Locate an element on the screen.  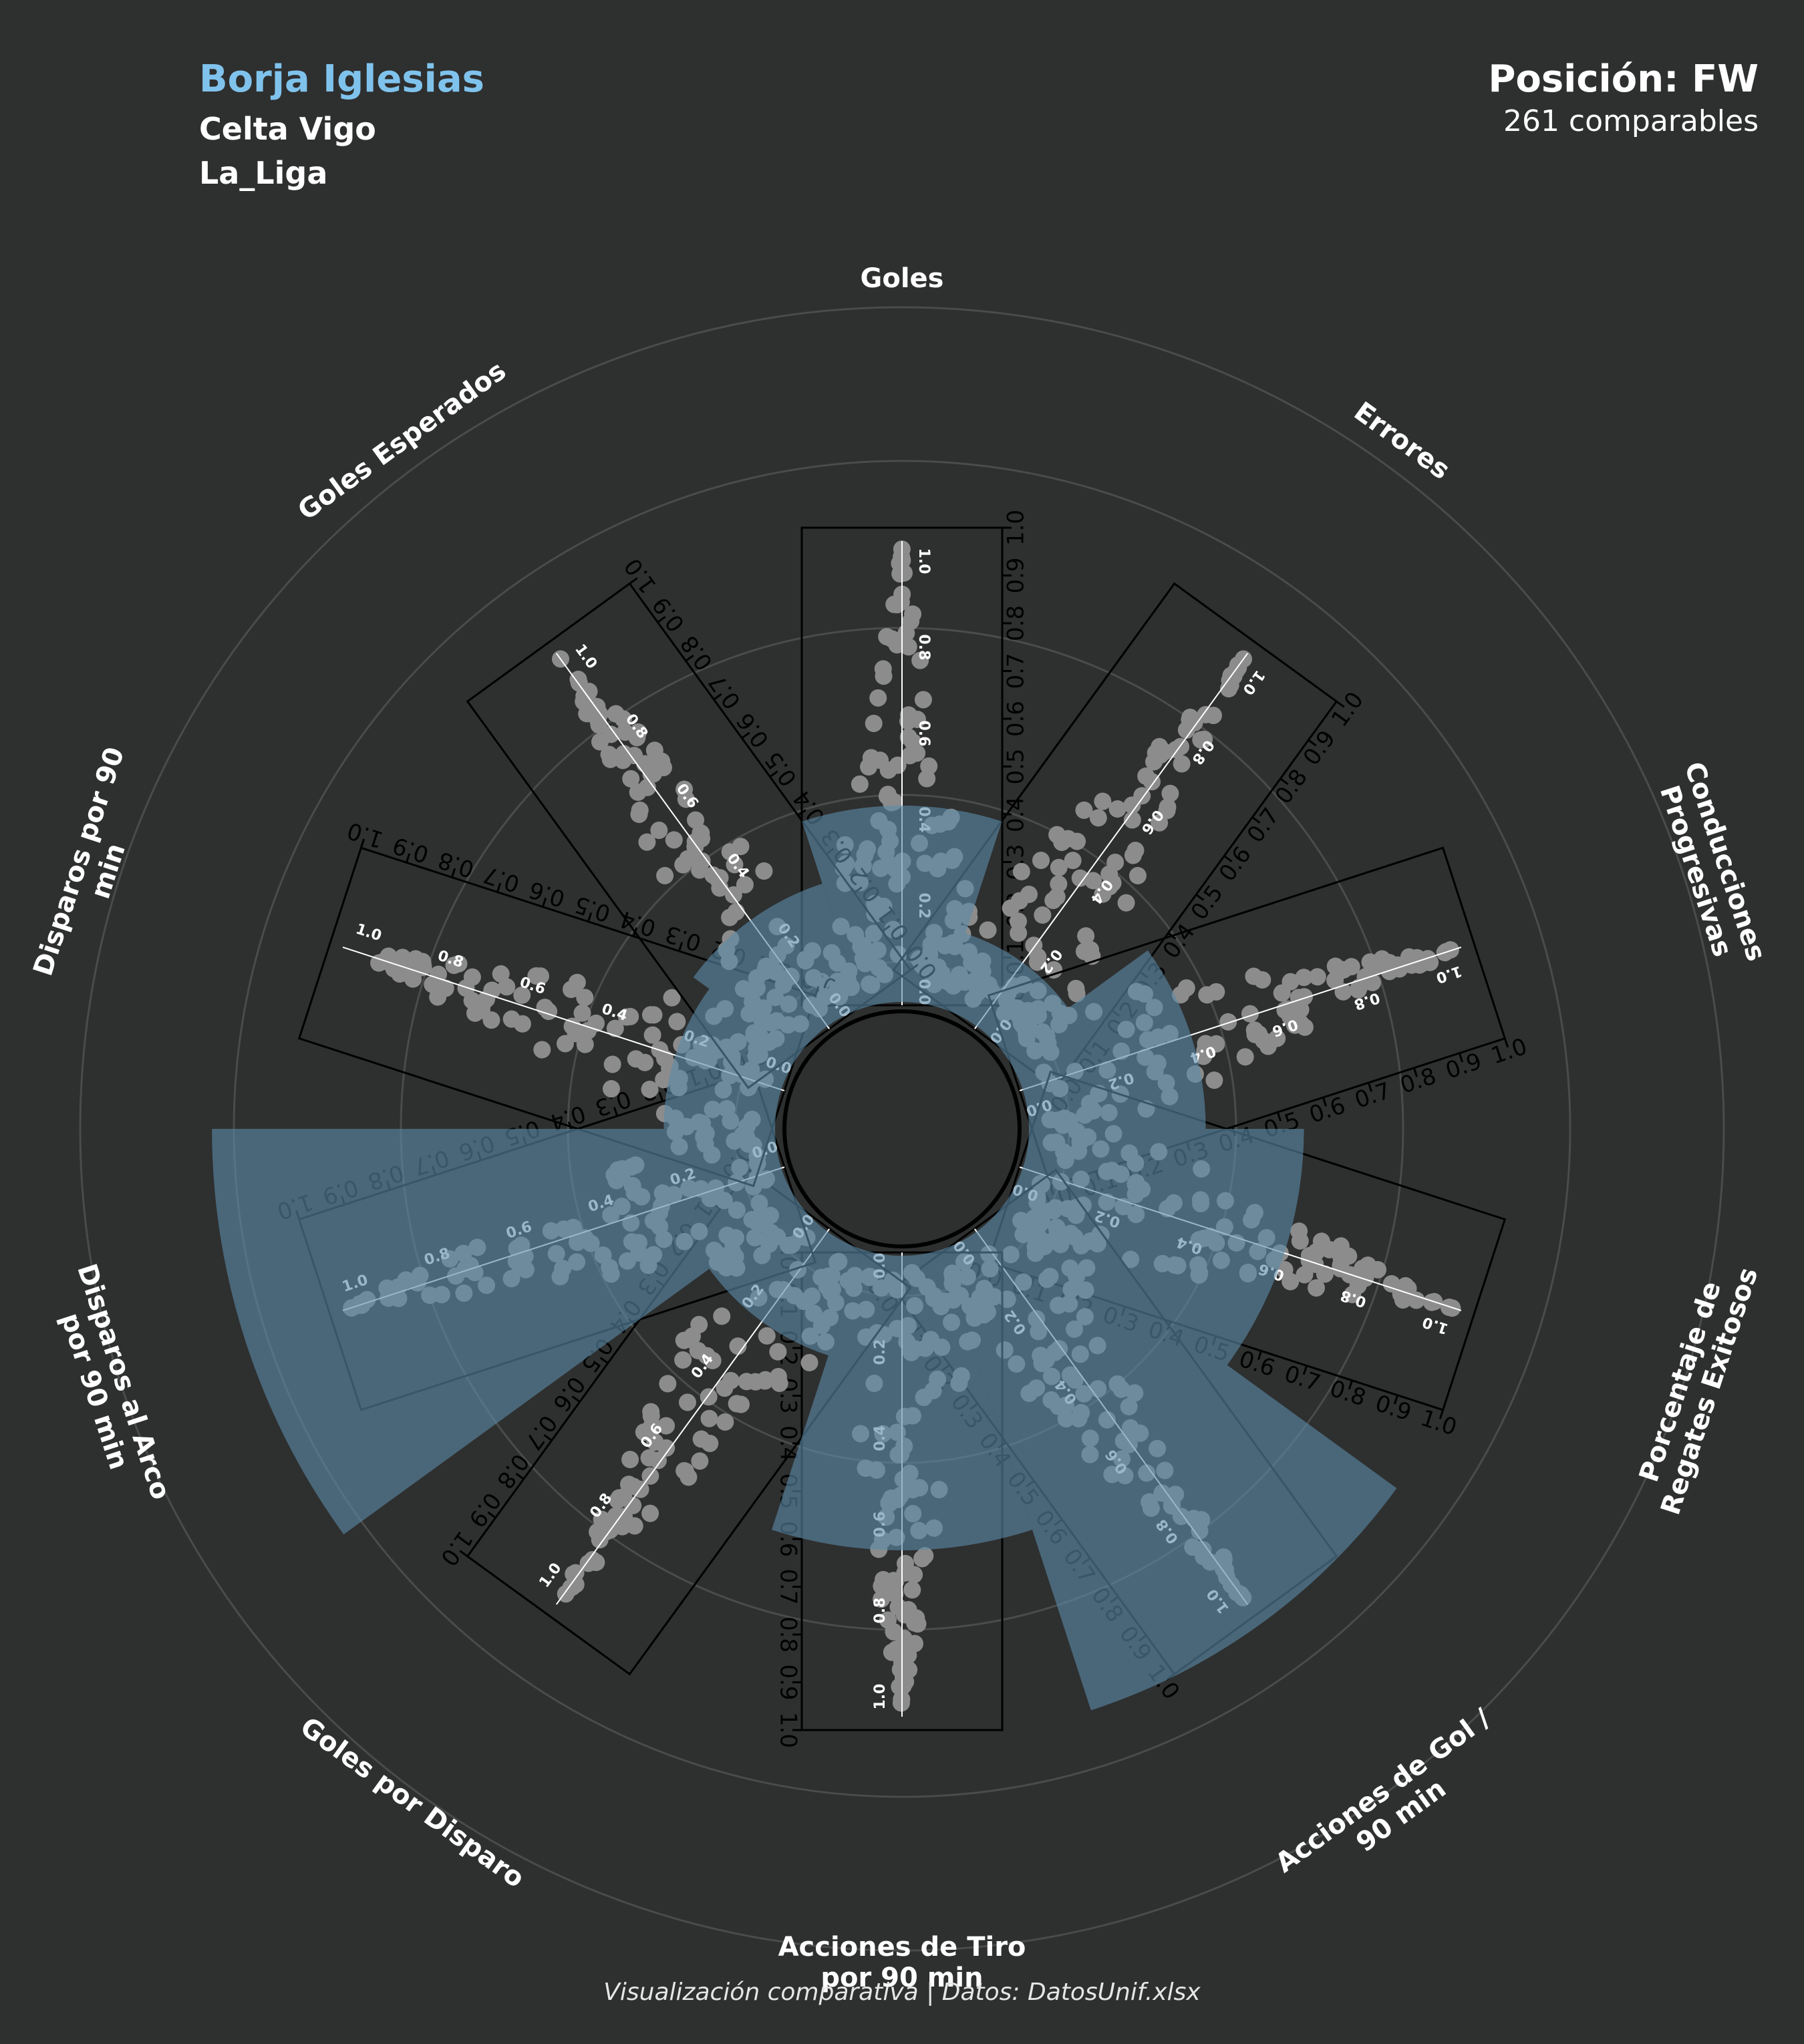
axis-tick-label: 0.7 is located at coordinates (1373, 1095).